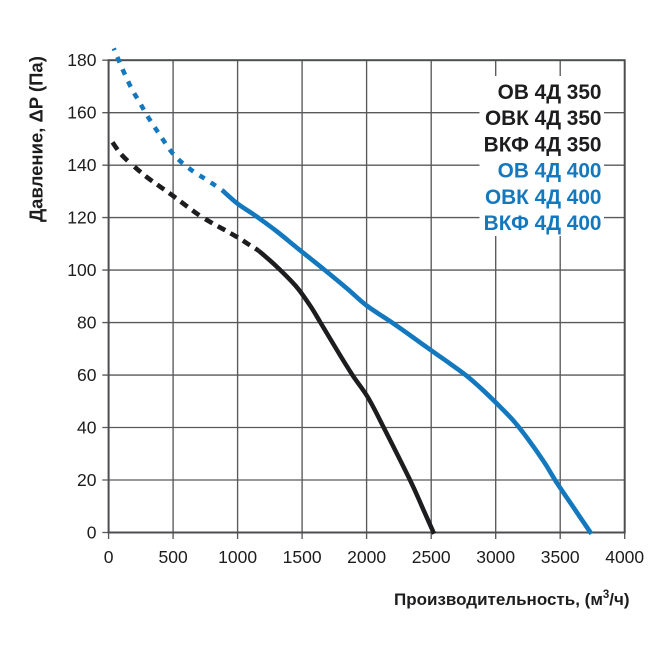  I want to click on svg-text: 160, so click(81, 113).